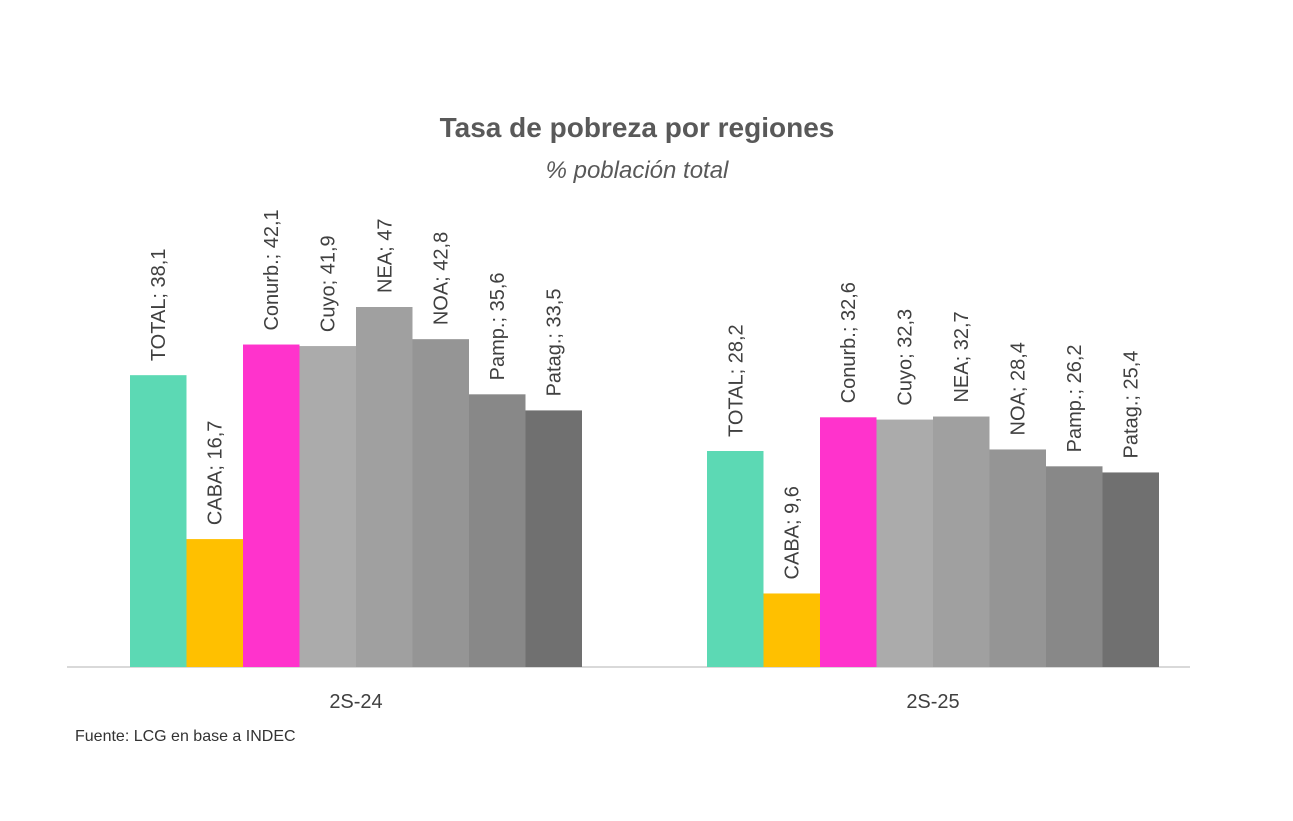  I want to click on chart-subtitle: % población total, so click(637, 170).